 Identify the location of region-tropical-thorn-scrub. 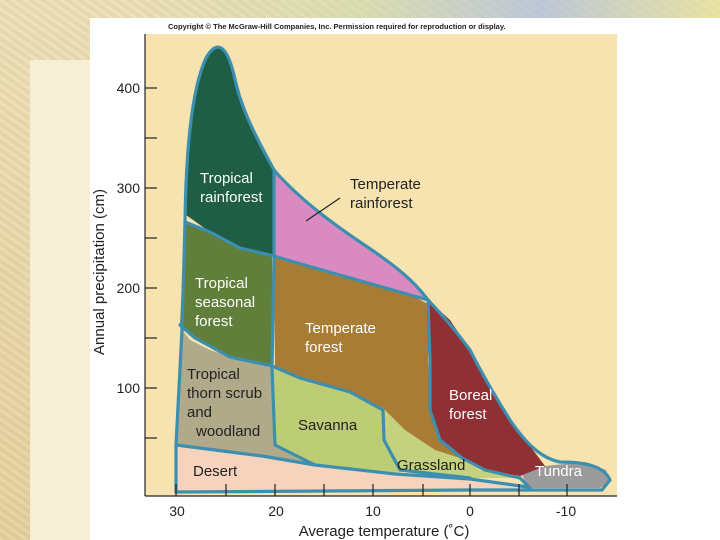
(245, 397).